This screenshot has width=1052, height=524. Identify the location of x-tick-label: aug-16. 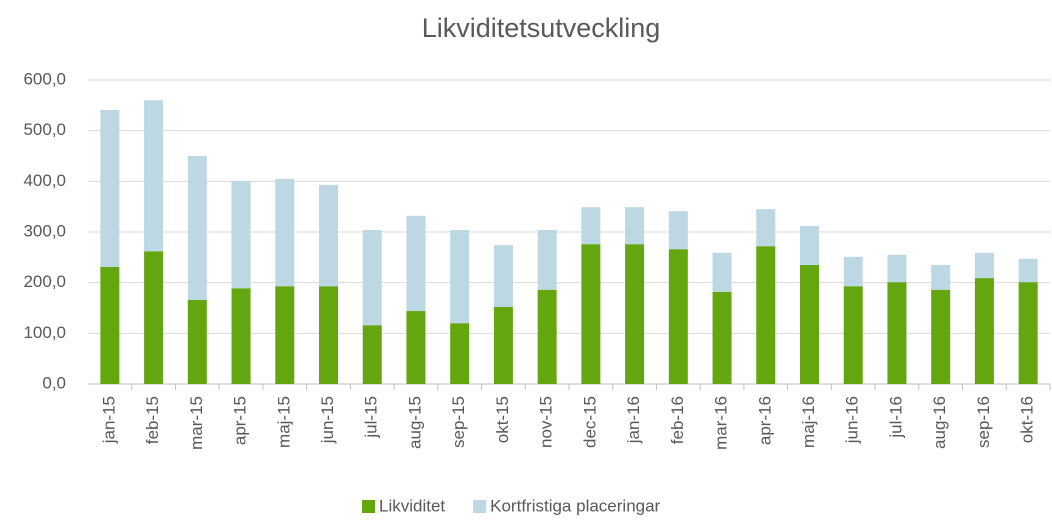
(939, 422).